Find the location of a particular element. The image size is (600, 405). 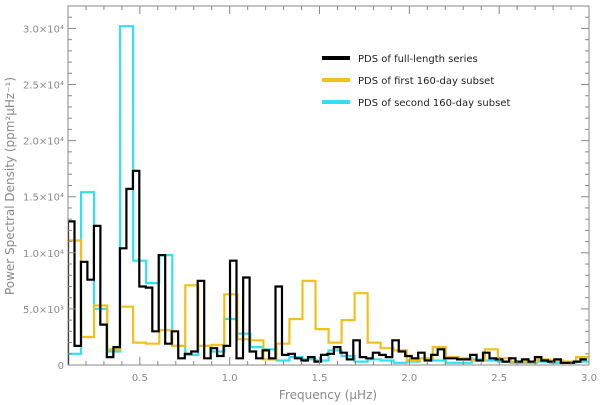

y-axis-title: Power Spectral Density (ppm²μHz⁻¹) is located at coordinates (10, 186).